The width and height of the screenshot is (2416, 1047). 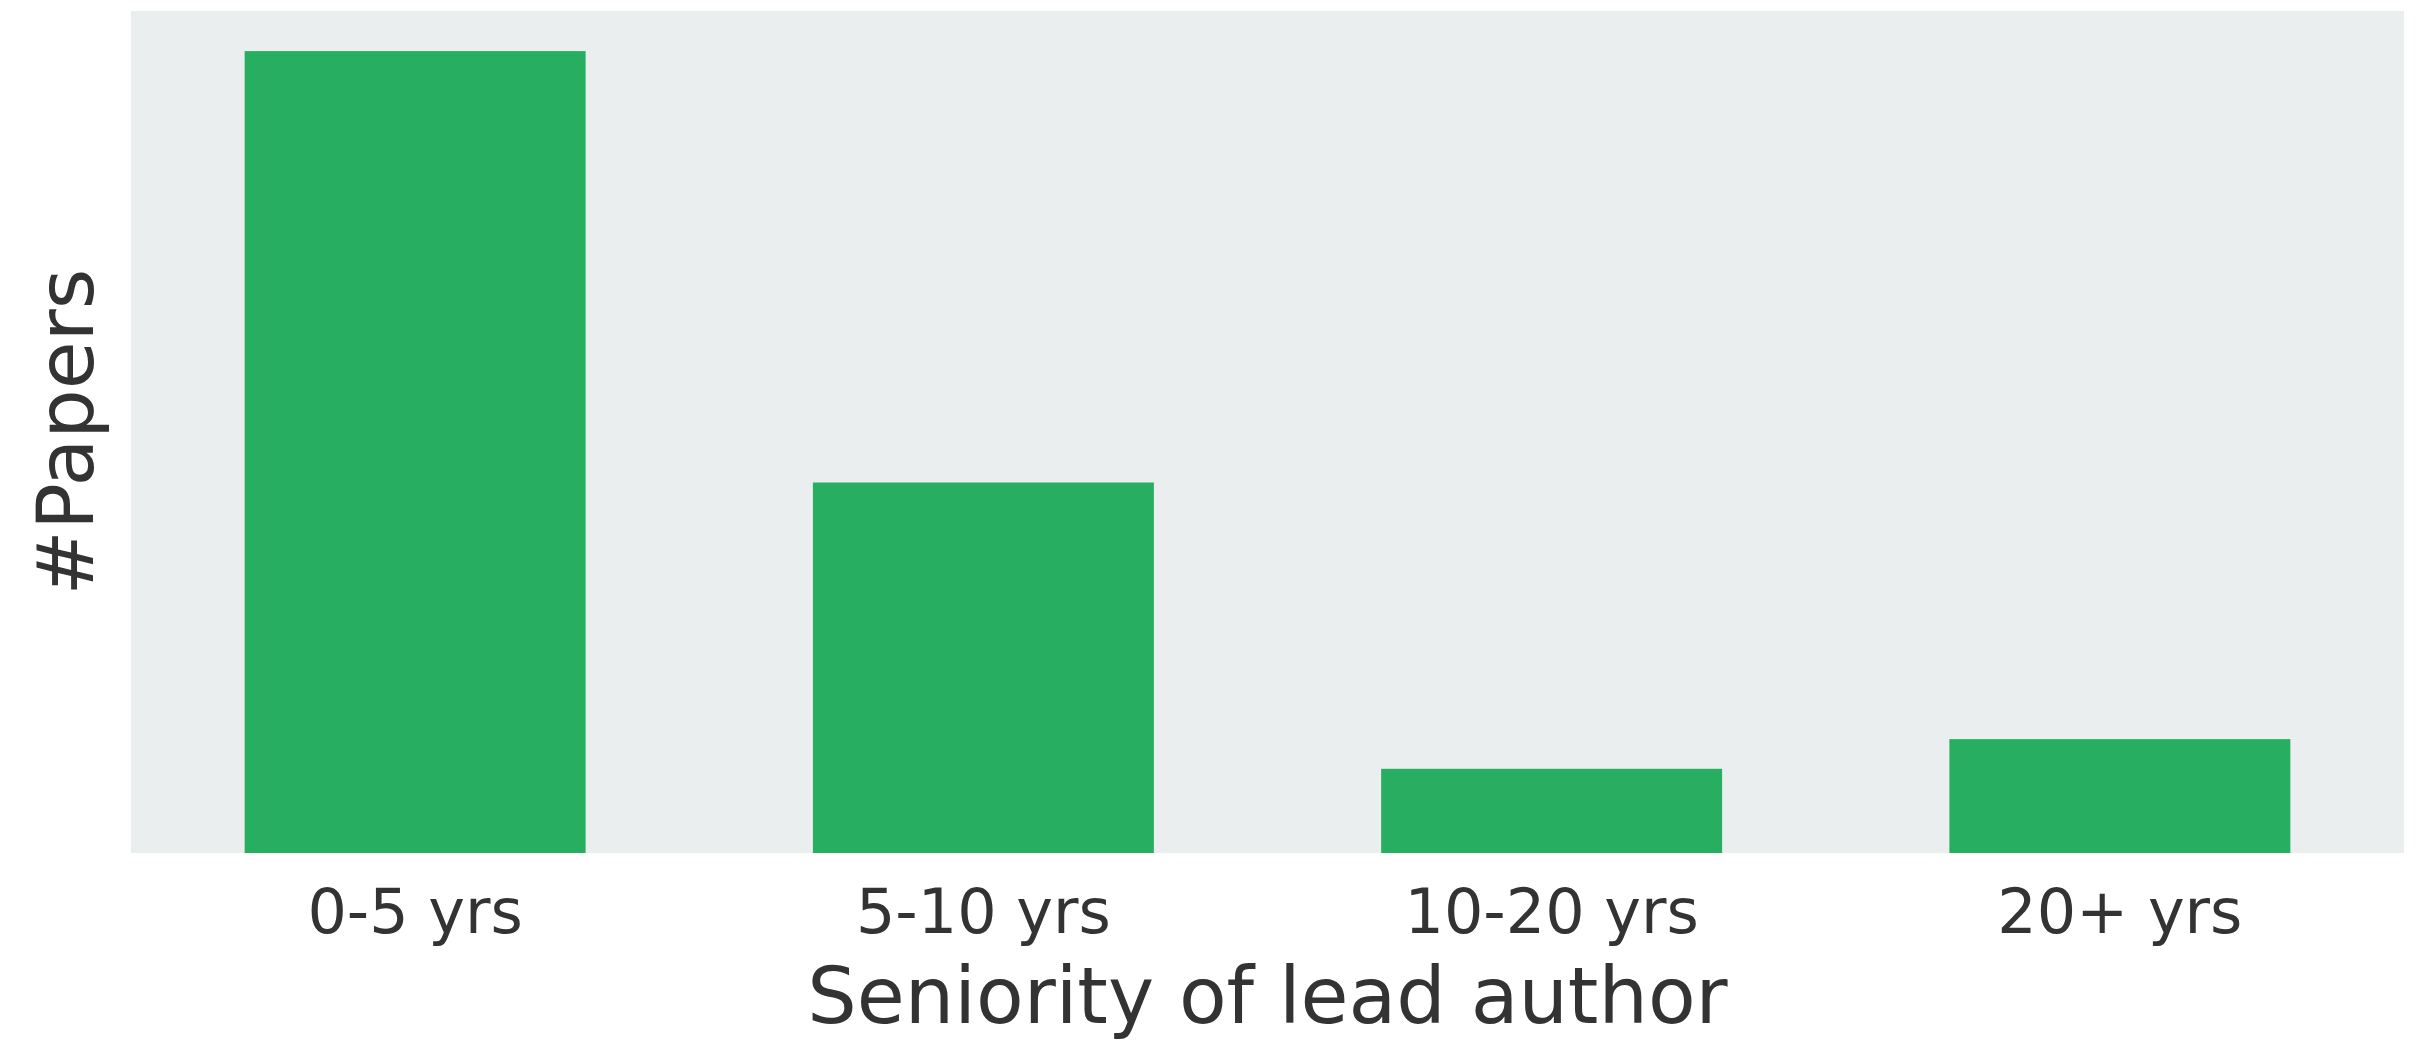 What do you see at coordinates (2120, 911) in the screenshot?
I see `x-tick-label: 20+ yrs` at bounding box center [2120, 911].